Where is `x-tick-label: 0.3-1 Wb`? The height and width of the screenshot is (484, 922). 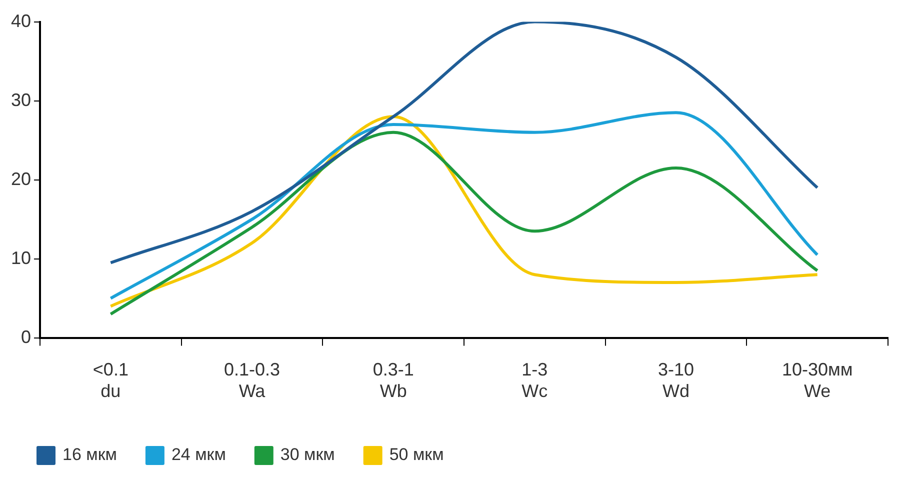
x-tick-label: 0.3-1 Wb is located at coordinates (393, 381).